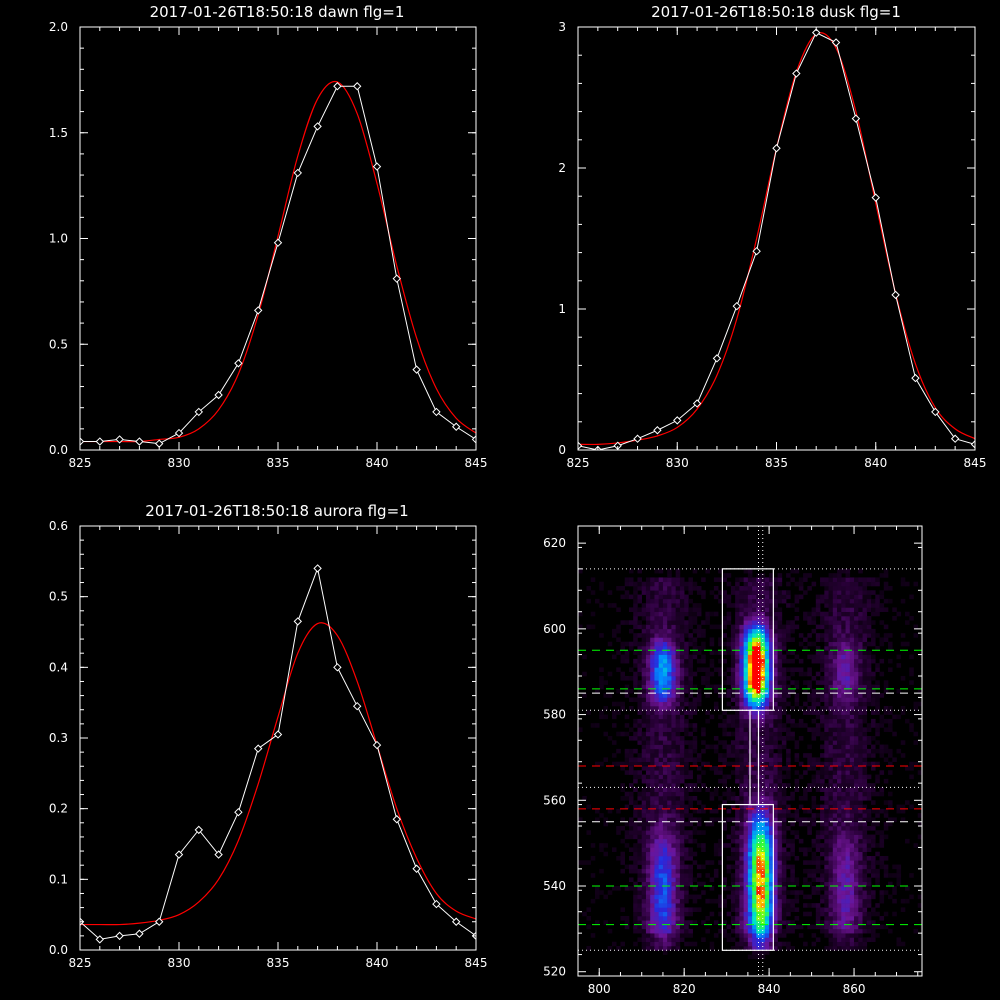  Describe the element at coordinates (895, 295) in the screenshot. I see `data-point` at that location.